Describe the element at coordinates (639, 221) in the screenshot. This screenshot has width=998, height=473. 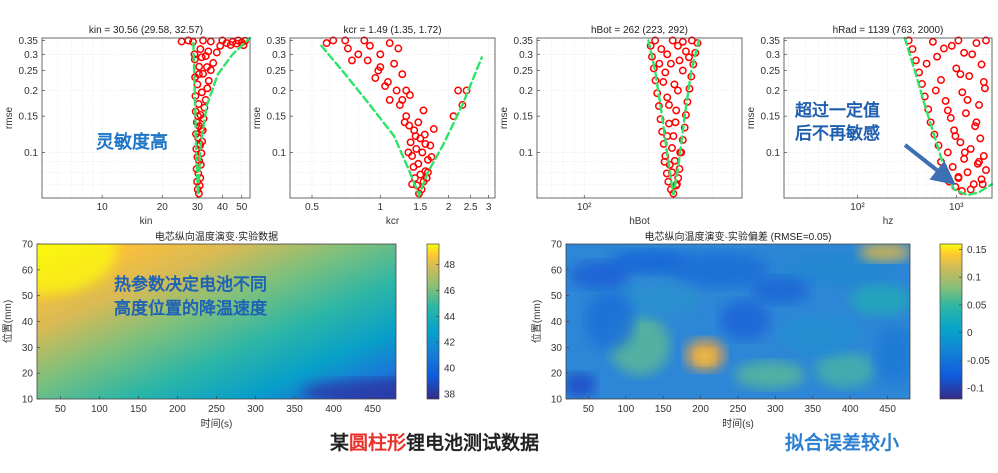
I see `x-axis-label: hBot` at that location.